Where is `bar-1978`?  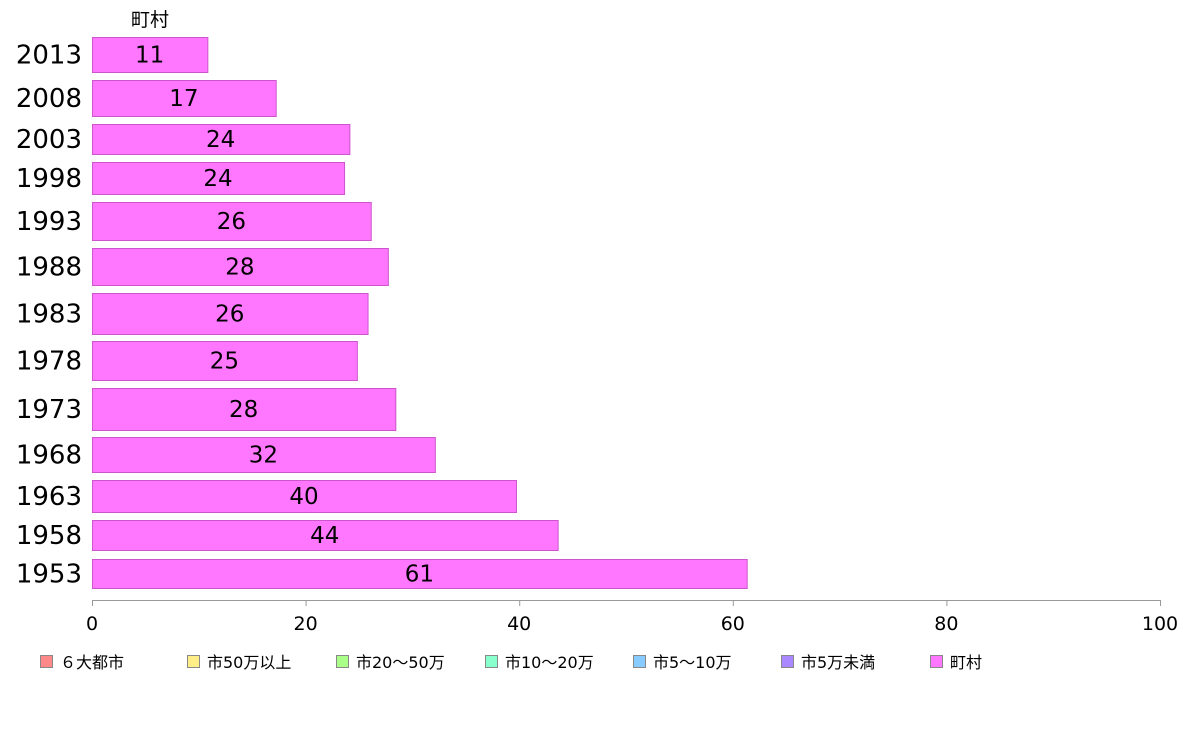 bar-1978 is located at coordinates (225, 361).